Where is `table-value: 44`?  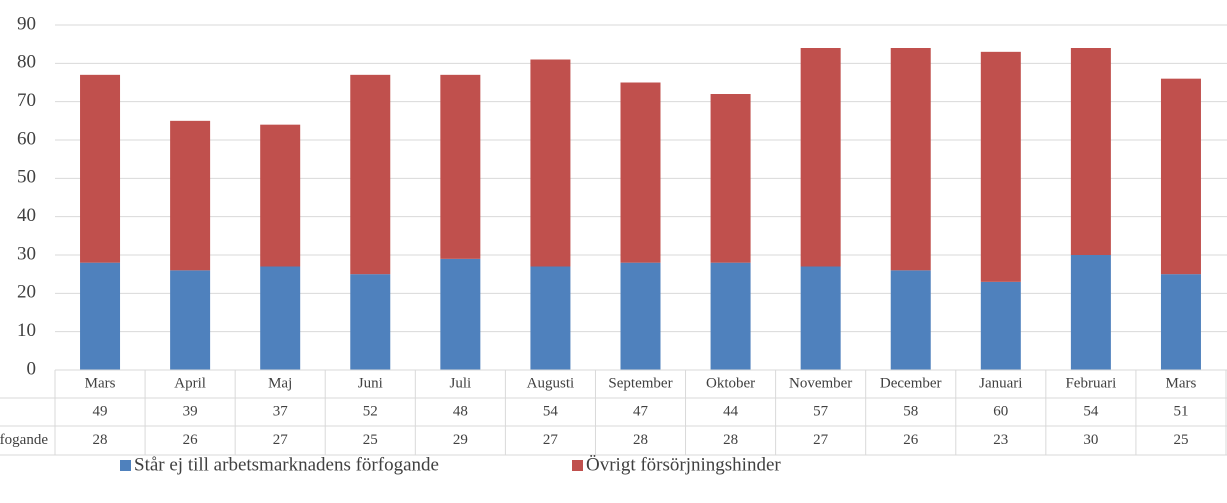 table-value: 44 is located at coordinates (731, 411).